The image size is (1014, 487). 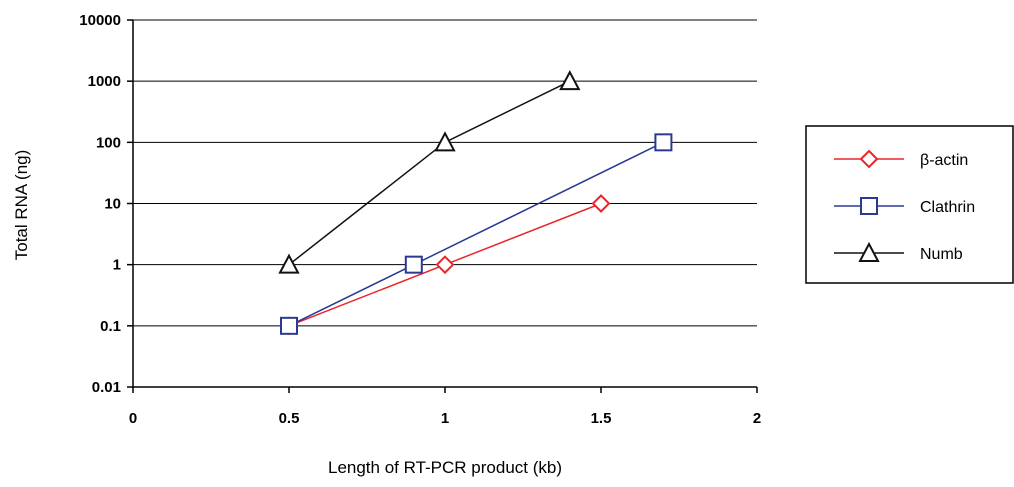 I want to click on legend-label: β-actin, so click(x=944, y=160).